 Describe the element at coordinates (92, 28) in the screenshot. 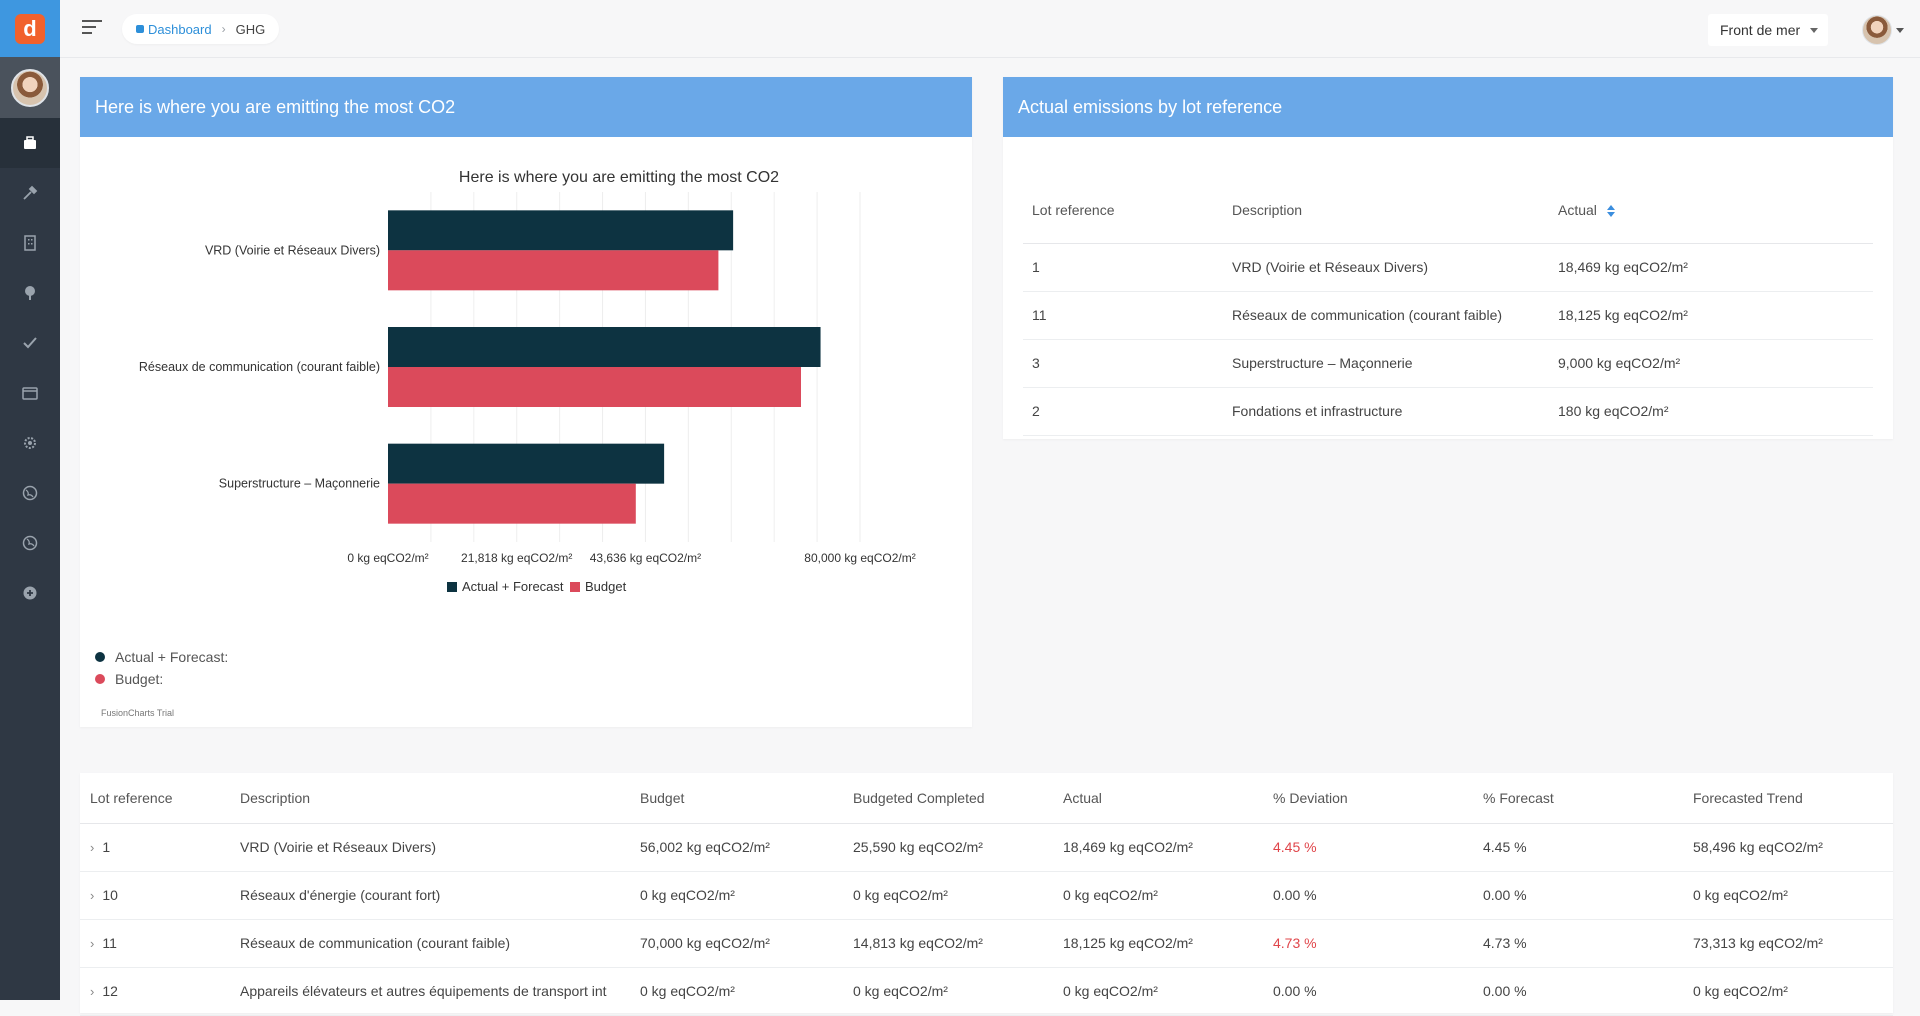

I see `menu-toggle-icon` at that location.